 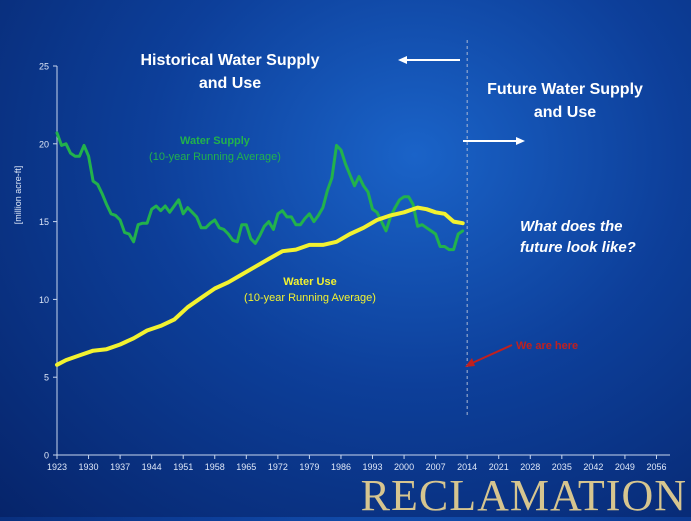 I want to click on question-line2: future look like?, so click(x=578, y=247).